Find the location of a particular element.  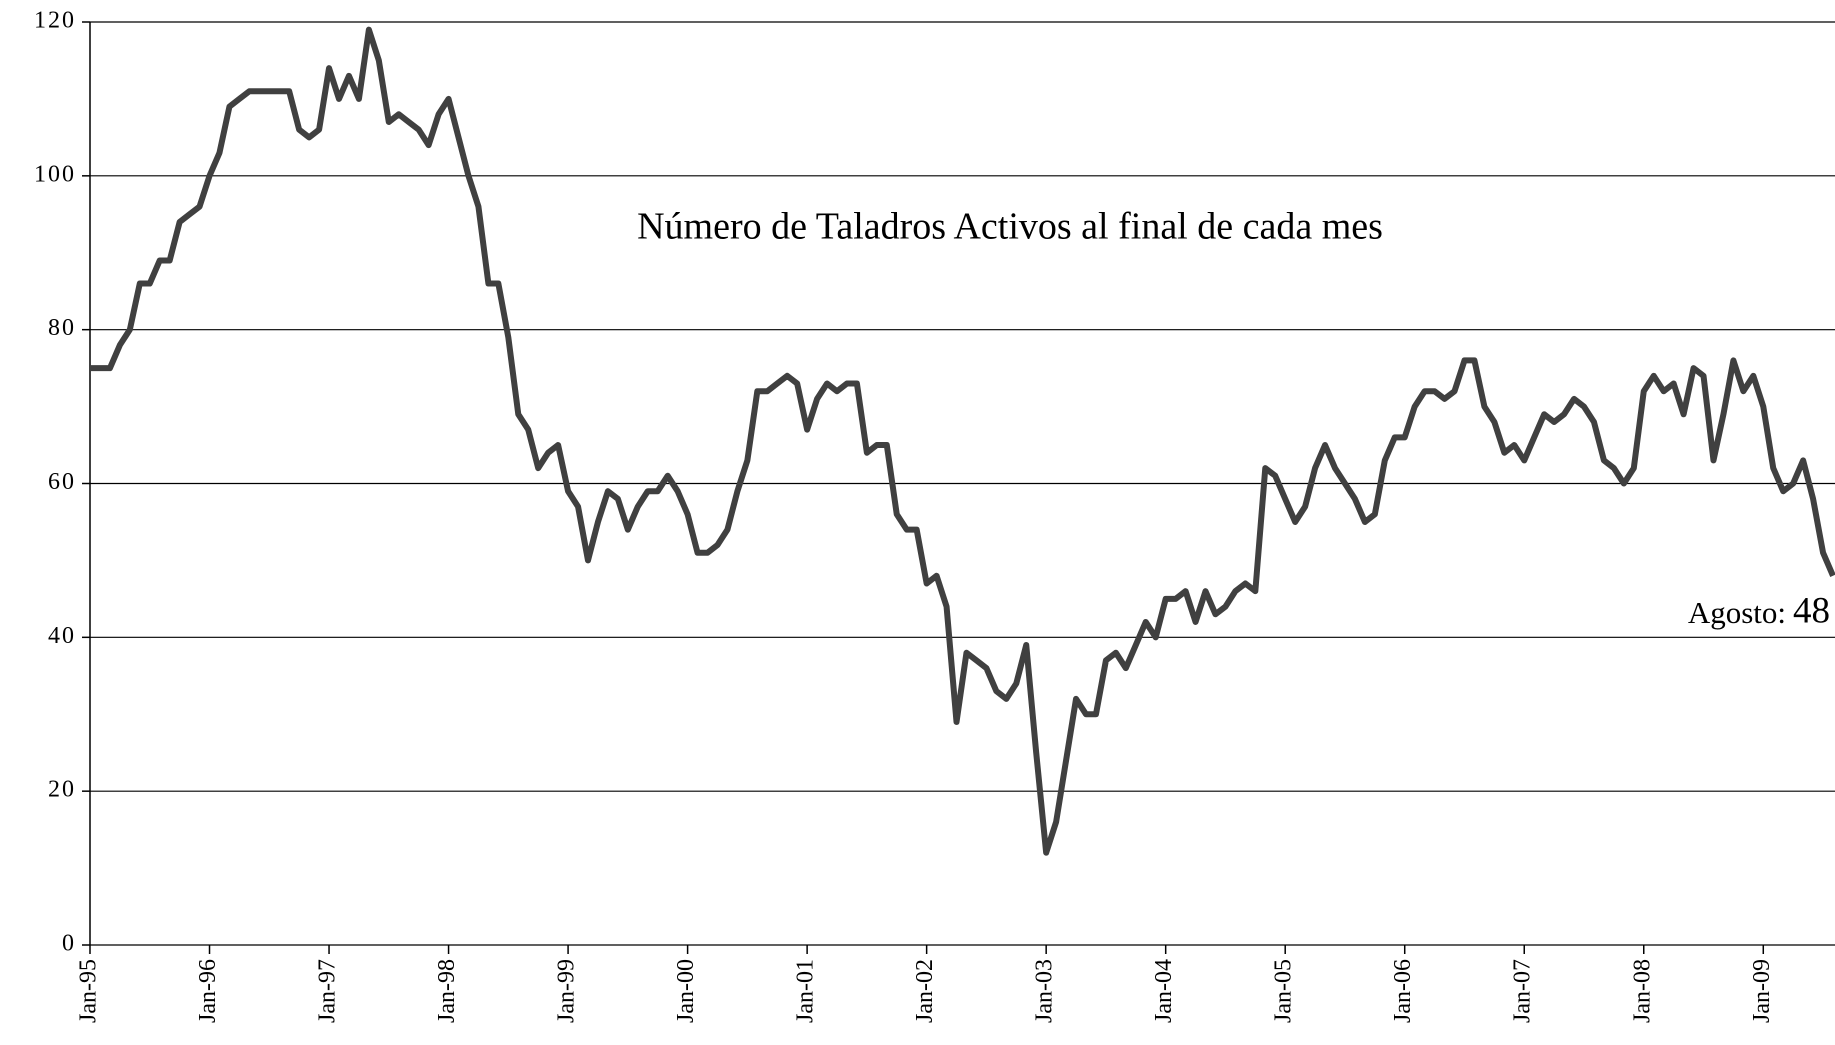

y-tick-label: 120 is located at coordinates (55, 21).